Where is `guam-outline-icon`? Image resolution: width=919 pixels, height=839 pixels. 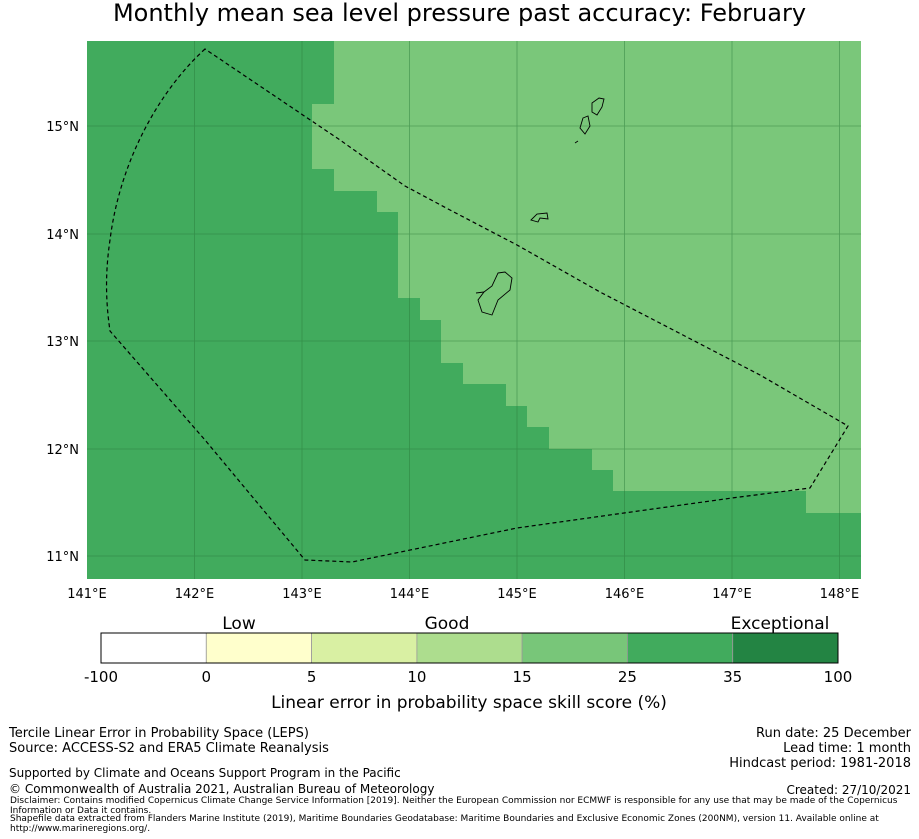 guam-outline-icon is located at coordinates (480, 292).